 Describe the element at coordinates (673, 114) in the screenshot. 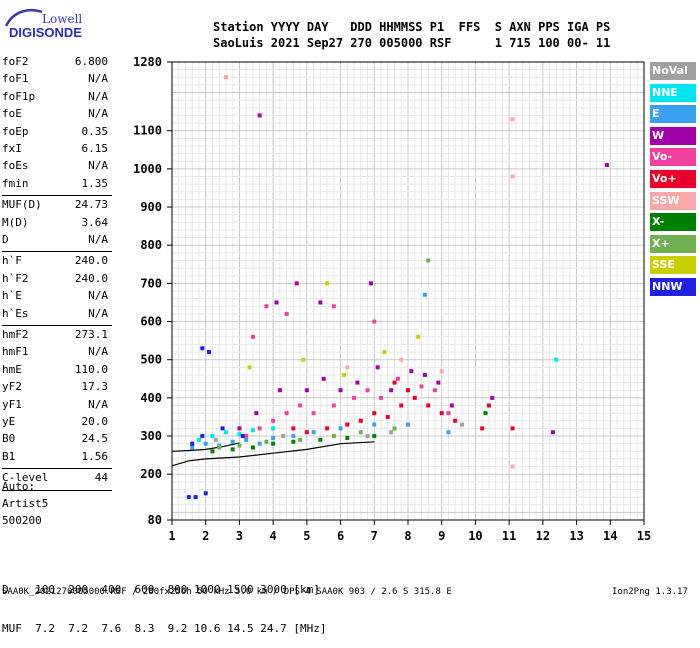

I see `legend-item-e: E` at that location.